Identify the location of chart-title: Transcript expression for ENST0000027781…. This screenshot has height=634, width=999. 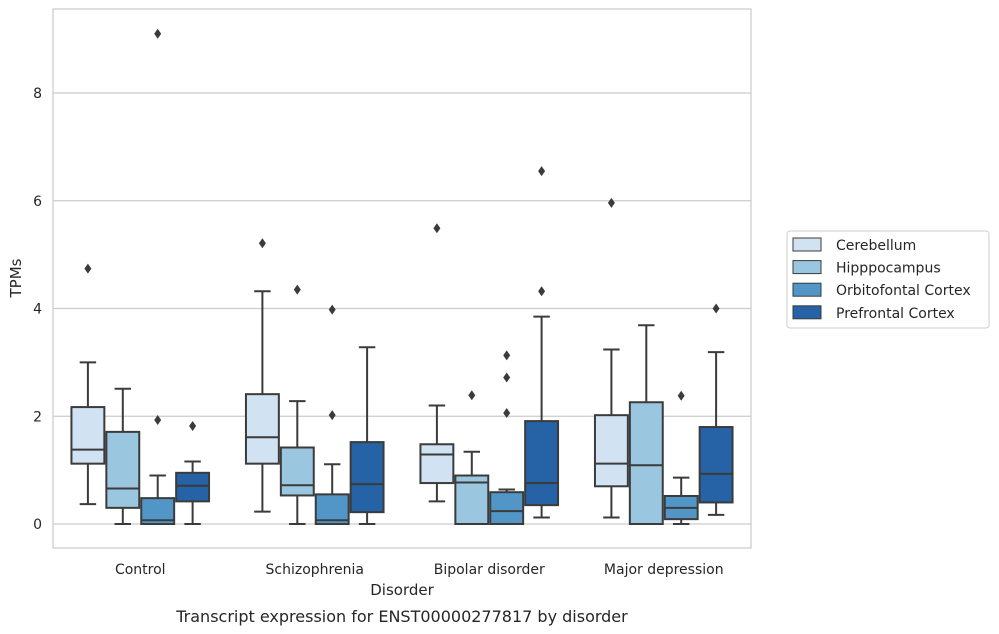
(401, 616).